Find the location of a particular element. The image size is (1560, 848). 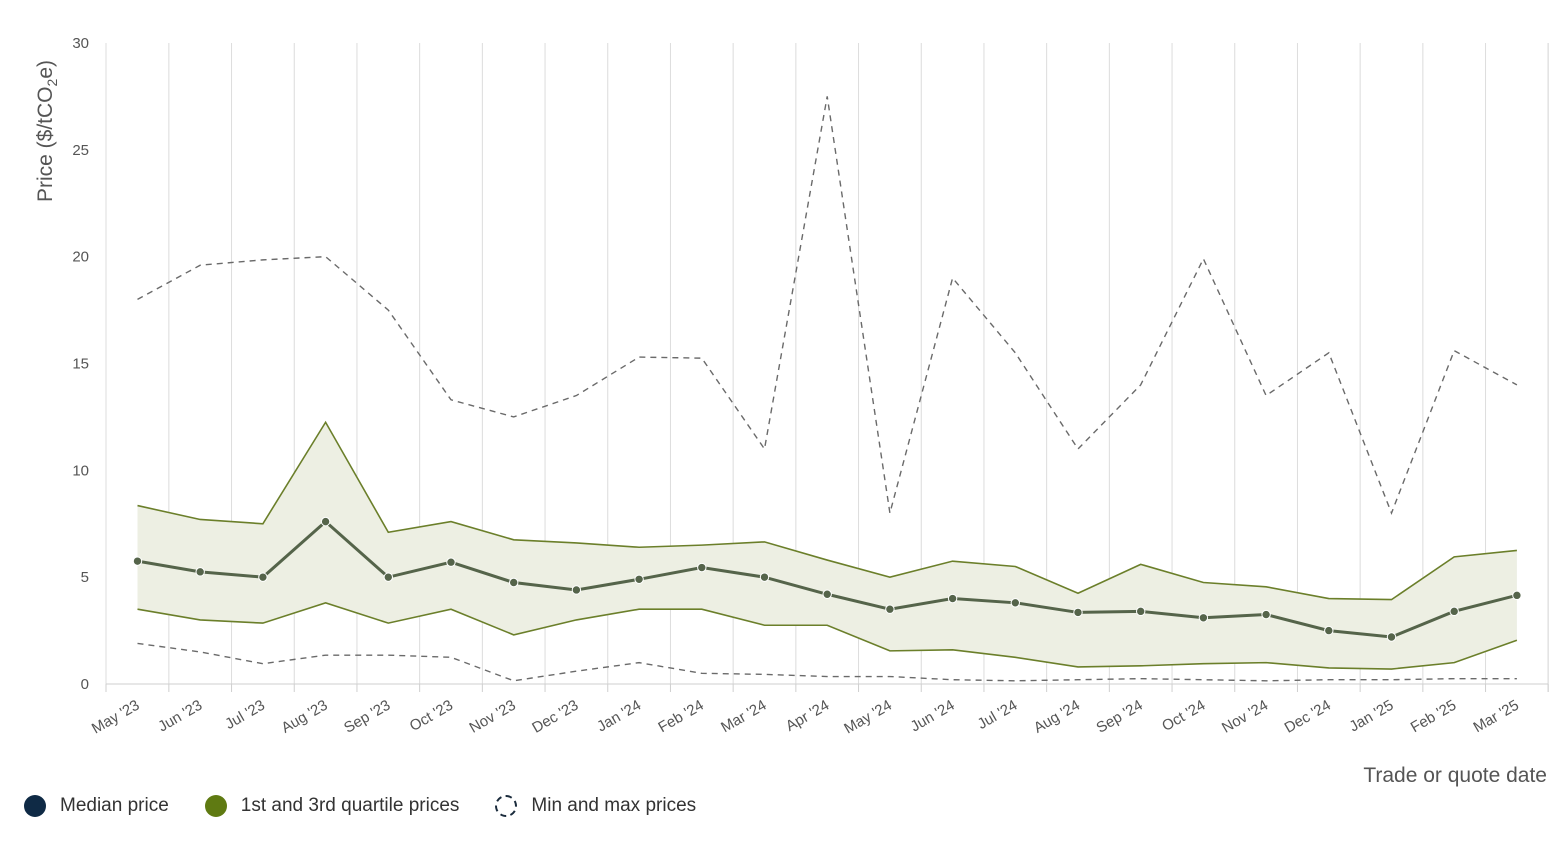

legend-item-minmax: Min and max prices is located at coordinates (595, 806).